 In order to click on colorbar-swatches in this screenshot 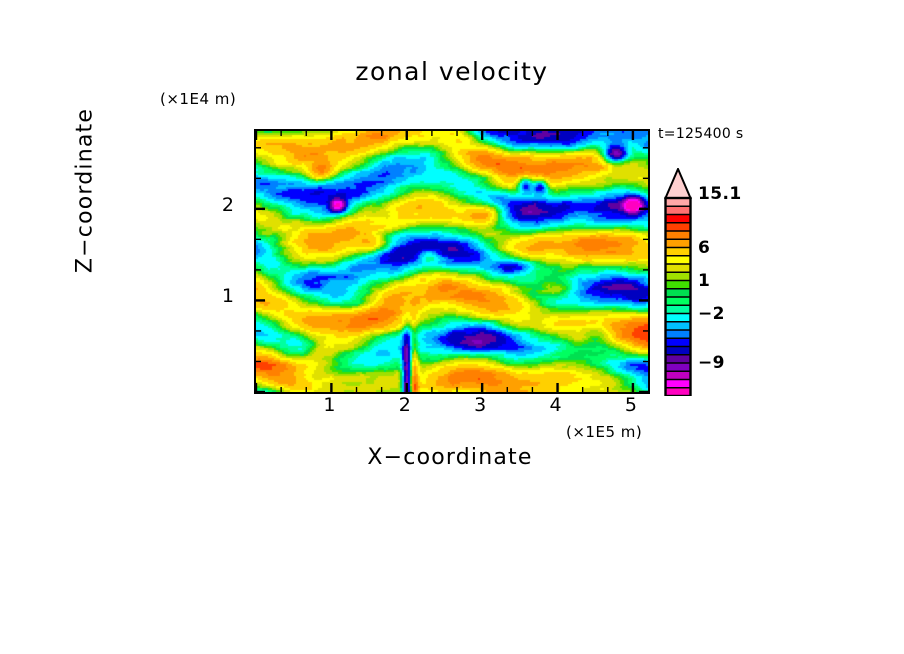, I will do `click(678, 282)`.